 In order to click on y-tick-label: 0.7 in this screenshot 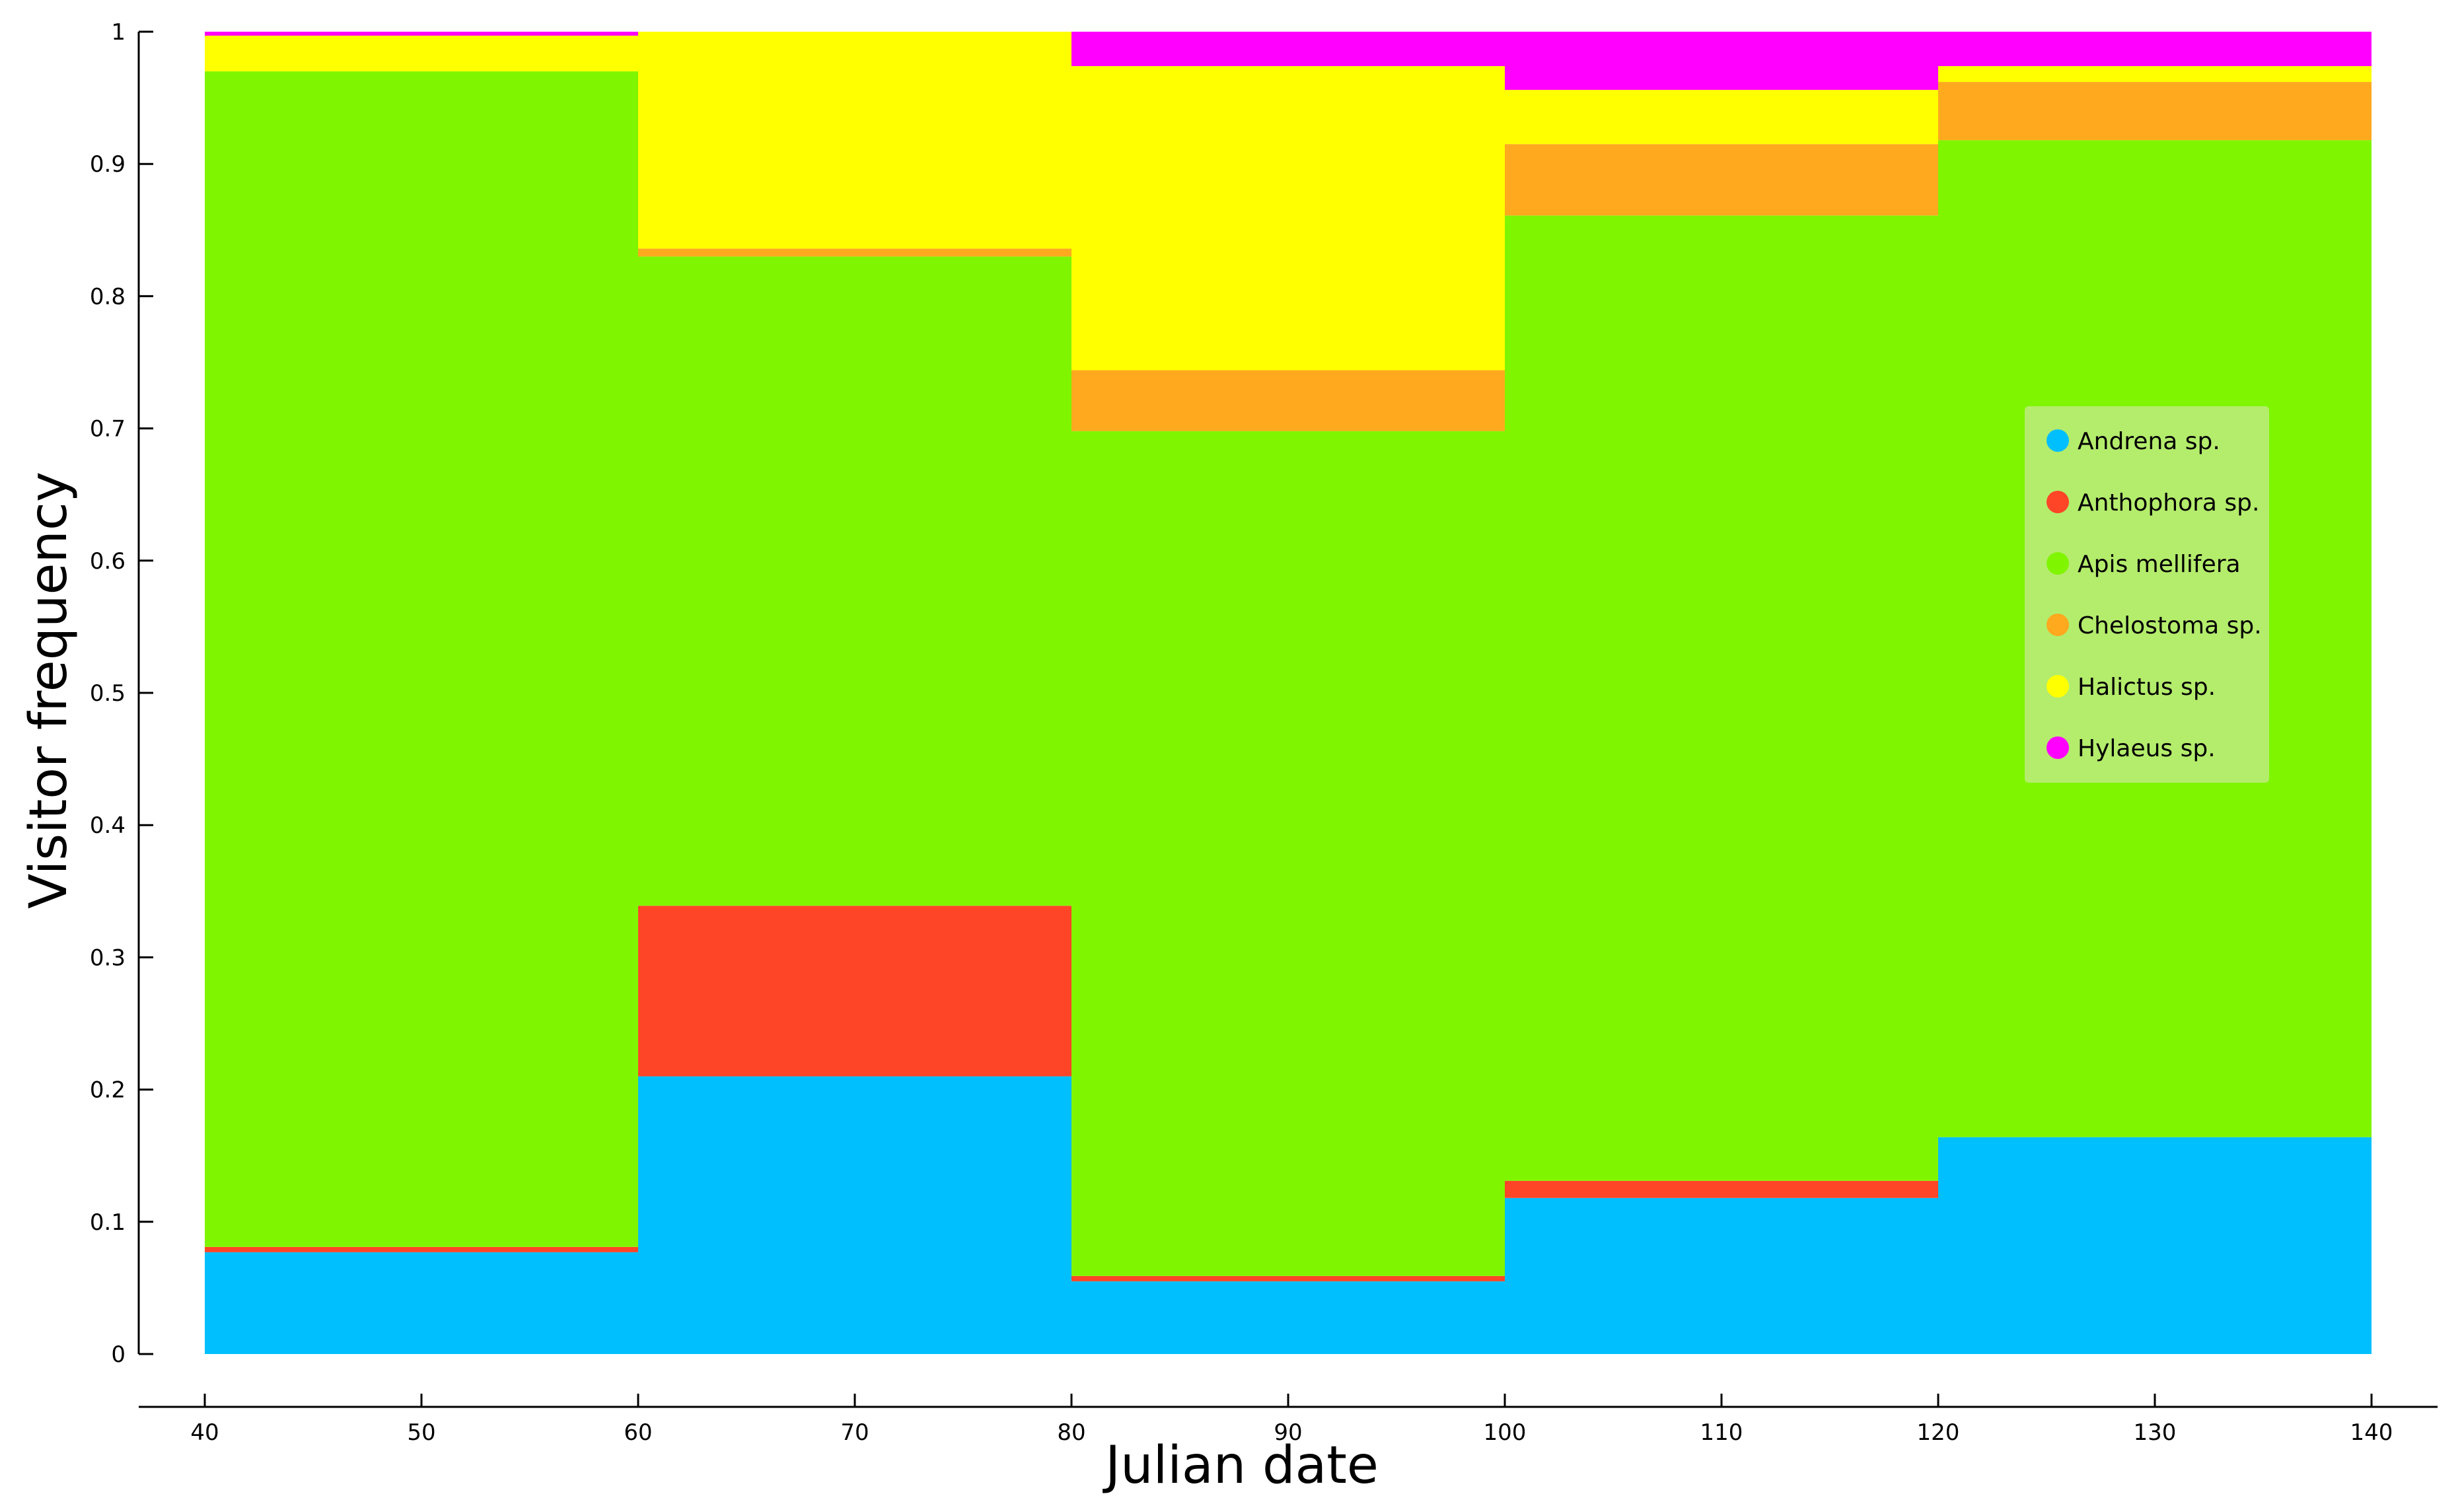, I will do `click(108, 429)`.